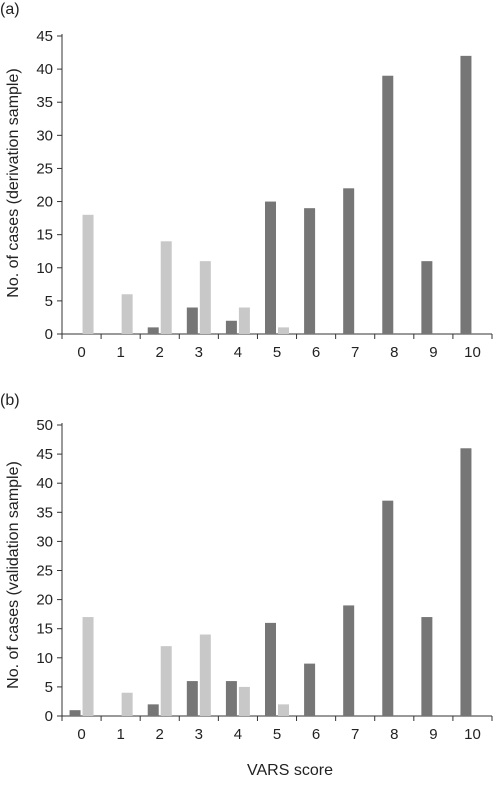 The width and height of the screenshot is (500, 786). Describe the element at coordinates (13, 575) in the screenshot. I see `panel-b-ylabel: No. of cases (validation sample)` at that location.